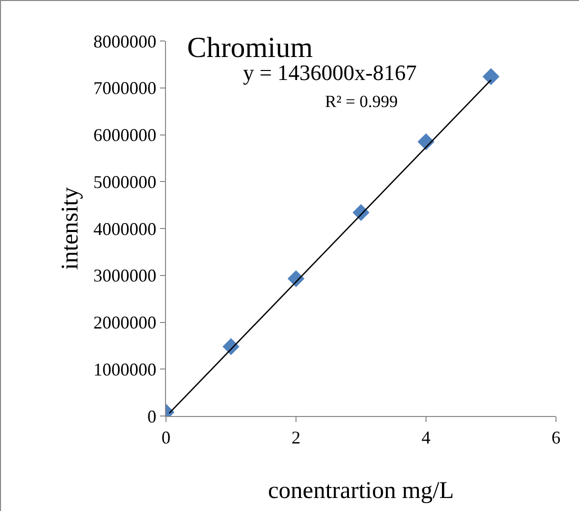  Describe the element at coordinates (491, 77) in the screenshot. I see `point` at that location.